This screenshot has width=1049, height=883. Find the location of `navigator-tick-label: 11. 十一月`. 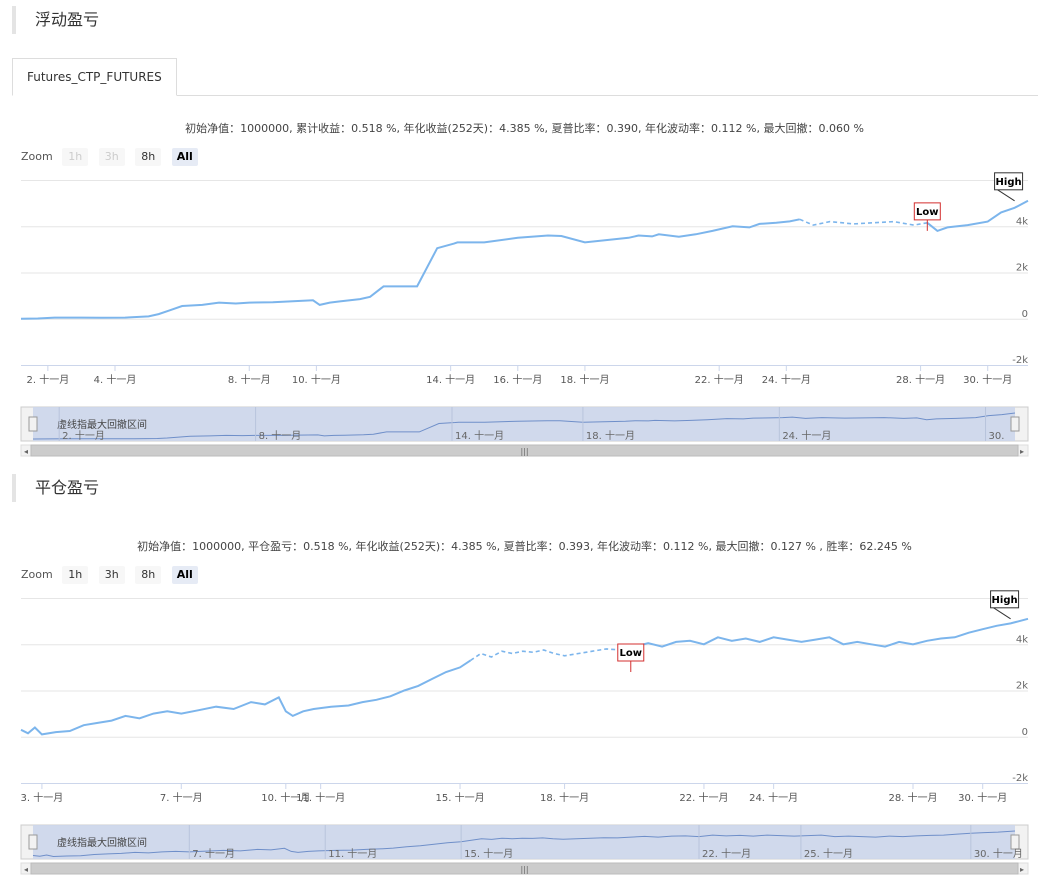

navigator-tick-label: 11. 十一月 is located at coordinates (352, 853).